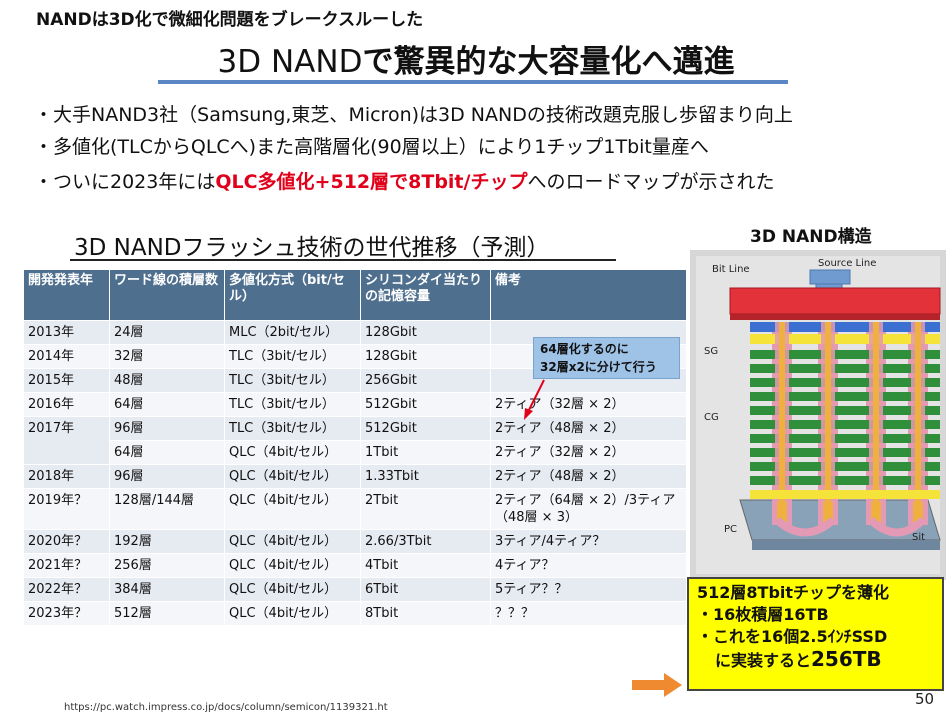 This screenshot has width=952, height=716. I want to click on title-underline, so click(473, 82).